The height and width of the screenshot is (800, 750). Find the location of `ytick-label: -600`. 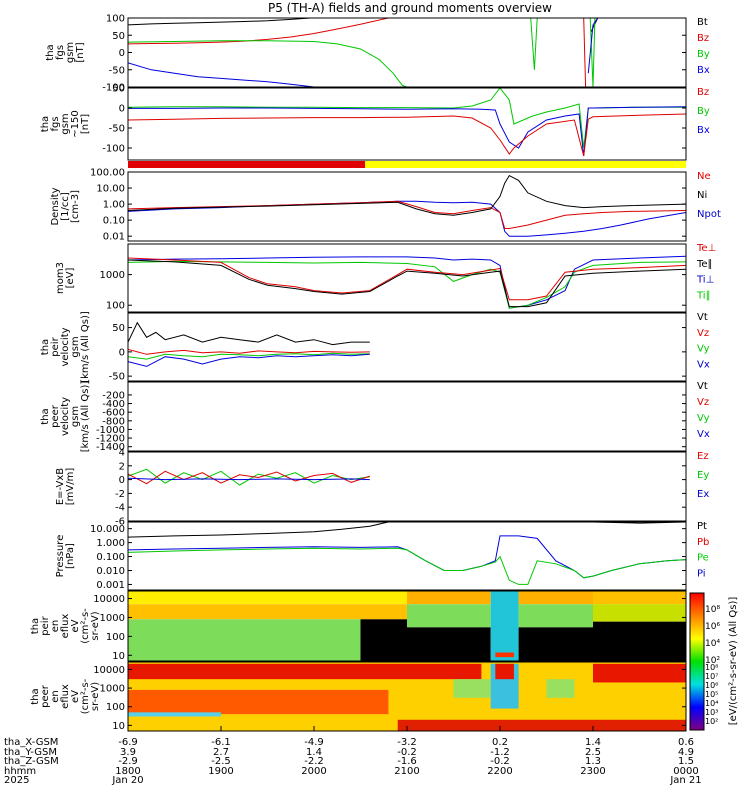

ytick-label: -600 is located at coordinates (113, 413).